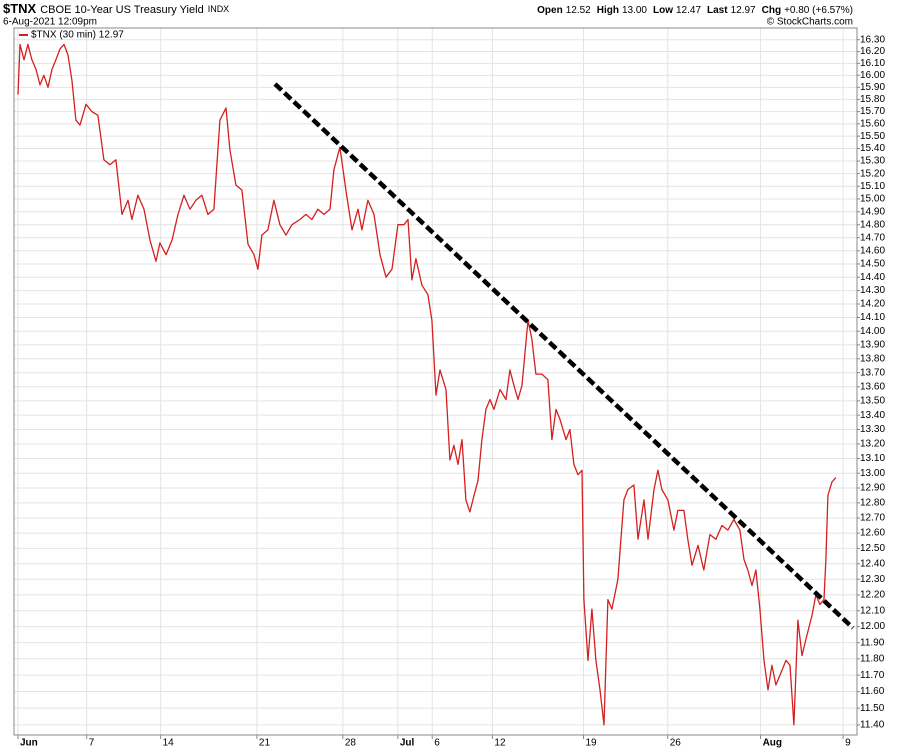  What do you see at coordinates (872, 533) in the screenshot?
I see `y-tick-label: 12.60` at bounding box center [872, 533].